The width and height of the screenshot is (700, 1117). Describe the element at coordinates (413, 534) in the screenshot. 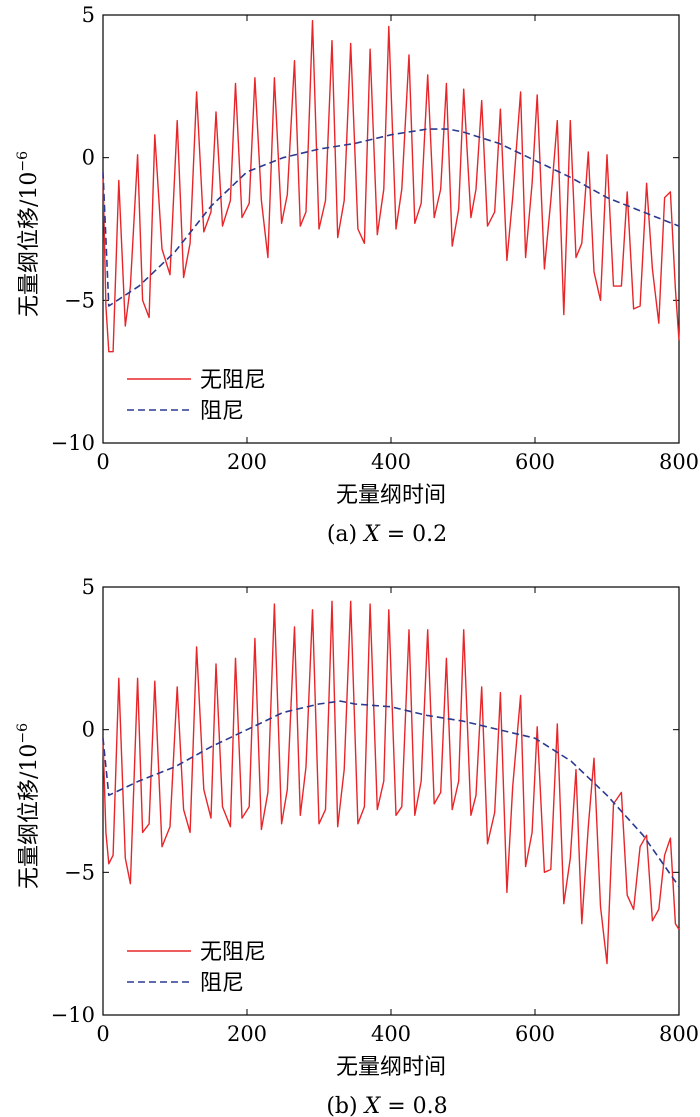

I see `caption-suffix: = 0.2` at that location.